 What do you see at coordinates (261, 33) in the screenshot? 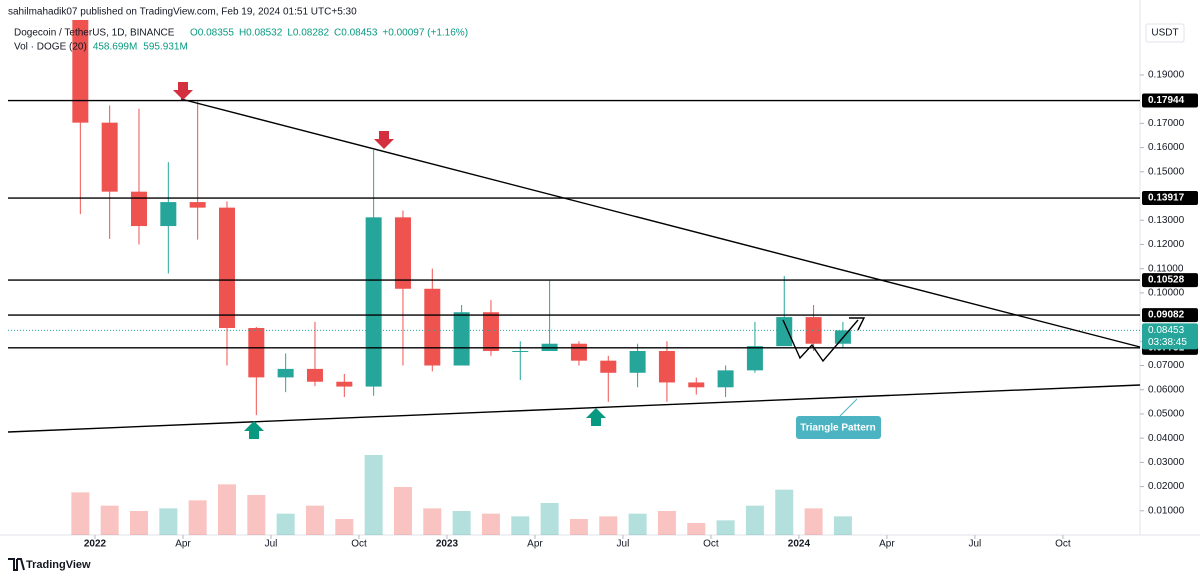
I see `ohlc-value: H0.08532` at bounding box center [261, 33].